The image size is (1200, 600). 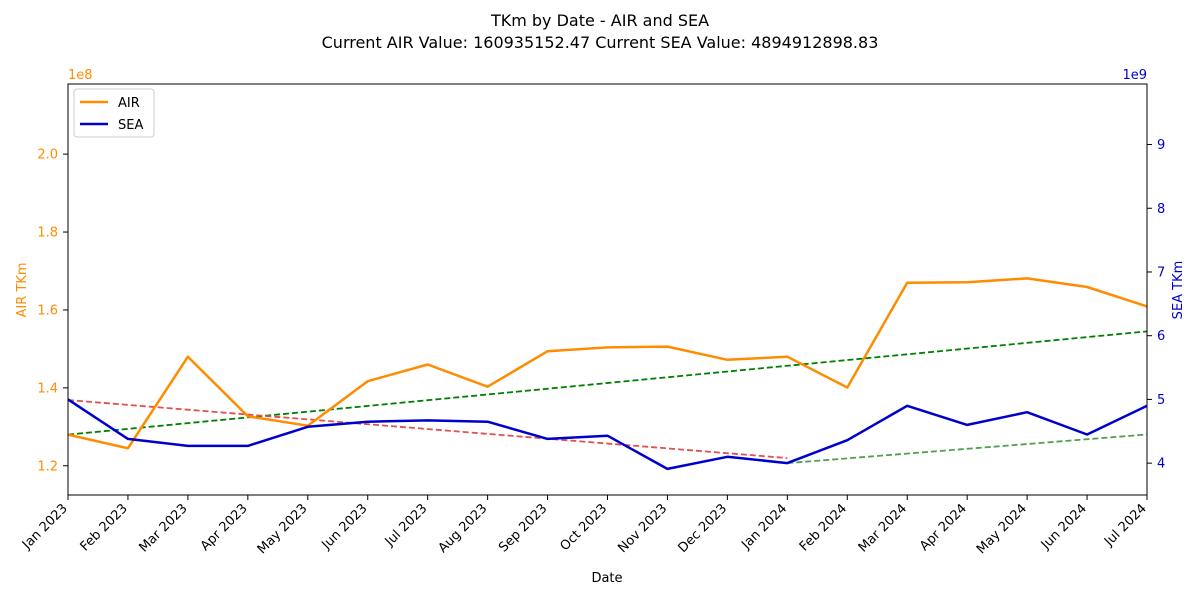 What do you see at coordinates (1161, 145) in the screenshot?
I see `right-y-tick-label: 9` at bounding box center [1161, 145].